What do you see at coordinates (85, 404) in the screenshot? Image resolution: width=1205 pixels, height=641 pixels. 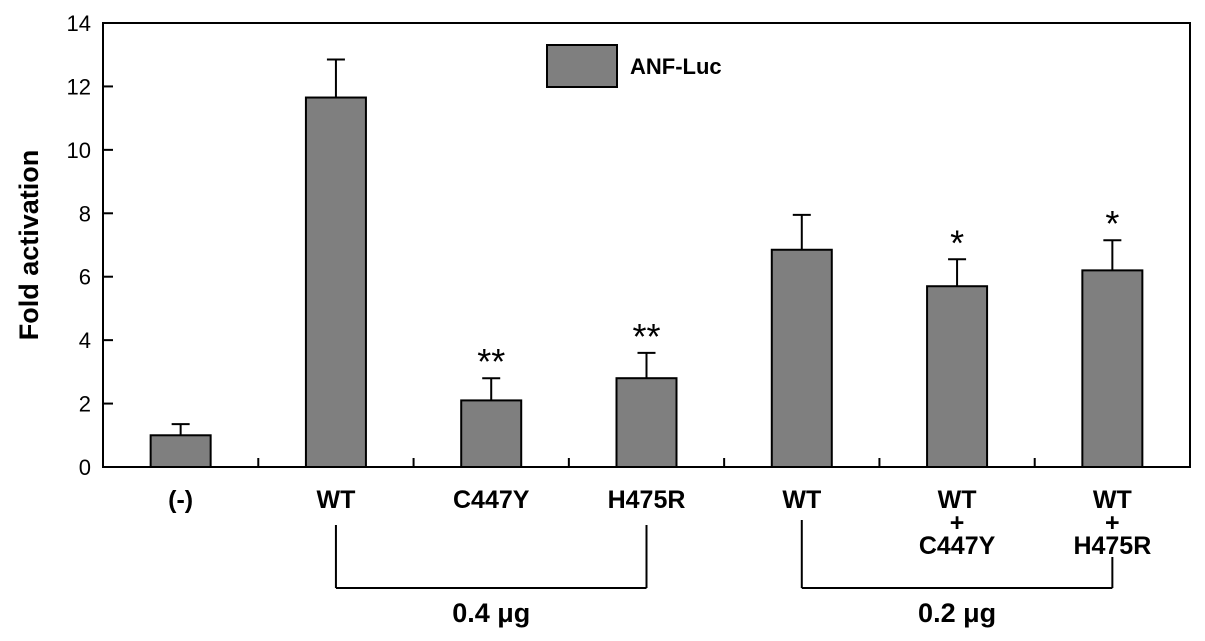 I see `y-tick-label: 2` at bounding box center [85, 404].